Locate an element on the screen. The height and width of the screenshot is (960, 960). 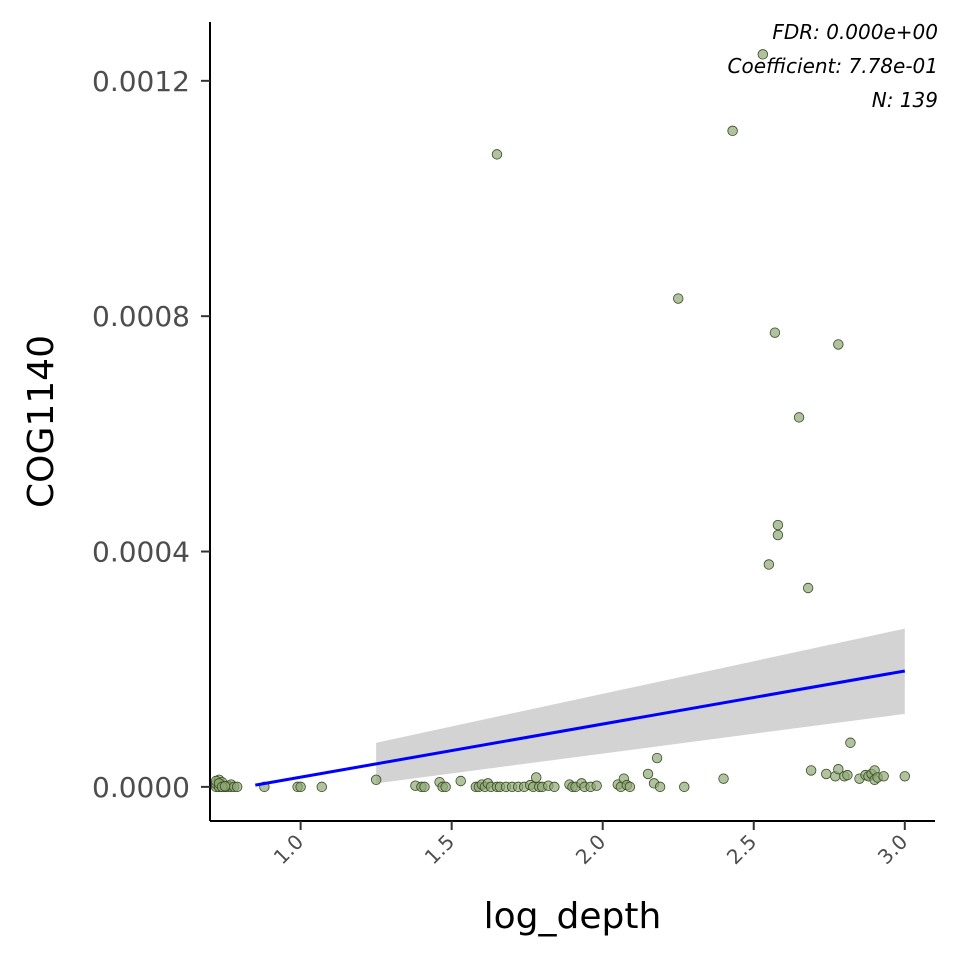
y-tick-label: 0.0004 is located at coordinates (141, 552).